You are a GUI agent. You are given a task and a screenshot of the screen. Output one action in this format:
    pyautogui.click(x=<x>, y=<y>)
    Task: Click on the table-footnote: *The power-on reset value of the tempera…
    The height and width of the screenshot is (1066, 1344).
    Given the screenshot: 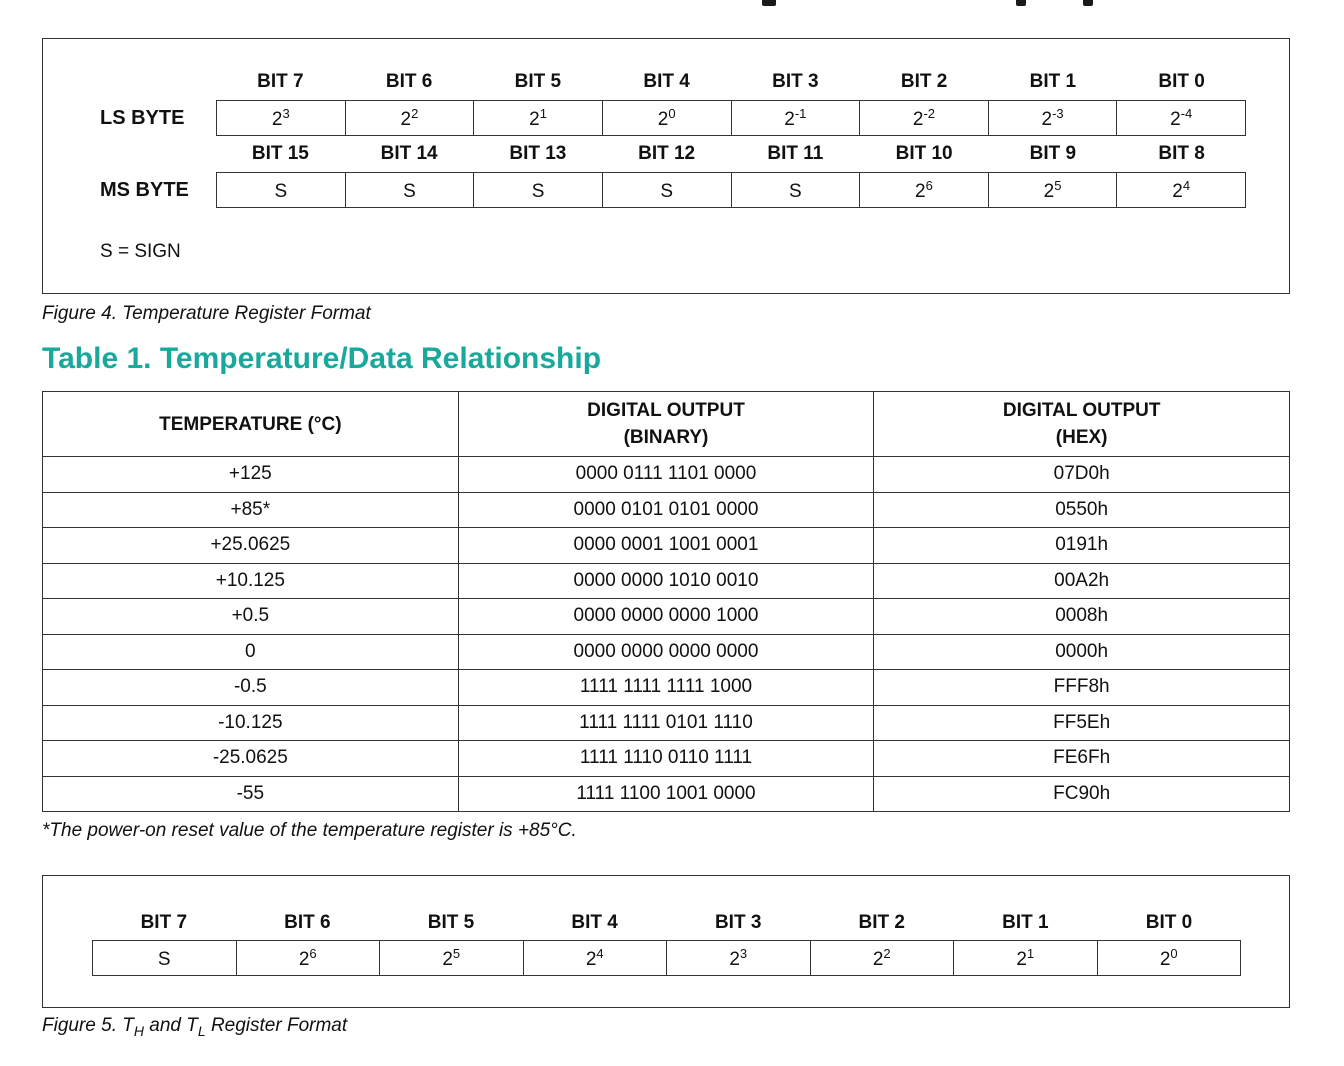 What is the action you would take?
    pyautogui.click(x=309, y=830)
    